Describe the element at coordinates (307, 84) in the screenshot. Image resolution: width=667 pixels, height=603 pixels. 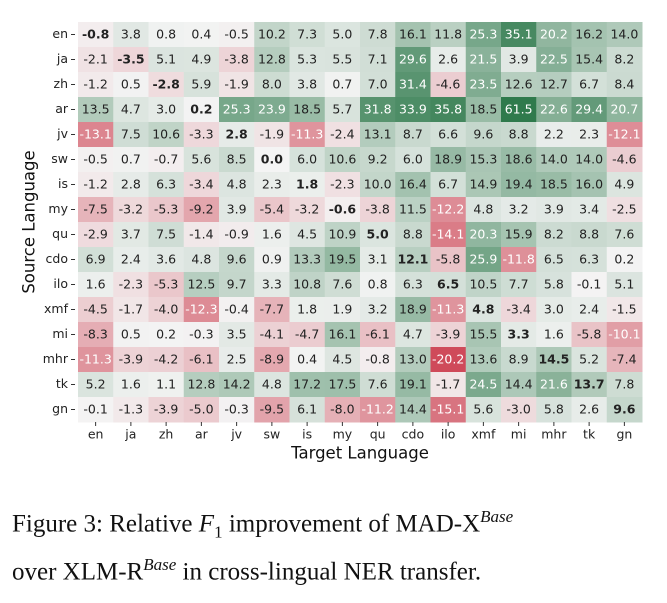
I see `cell-label: 3.8` at that location.